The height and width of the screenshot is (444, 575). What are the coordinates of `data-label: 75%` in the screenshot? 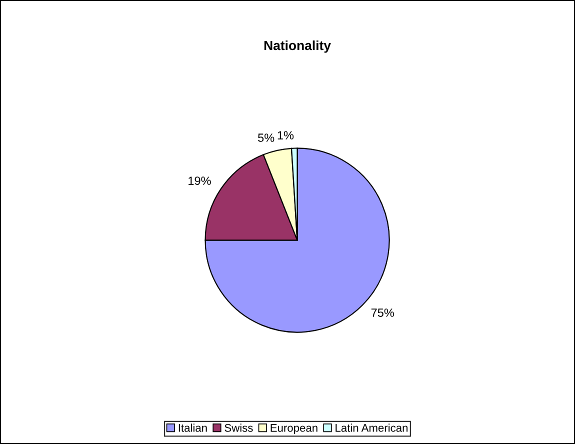 It's located at (382, 312).